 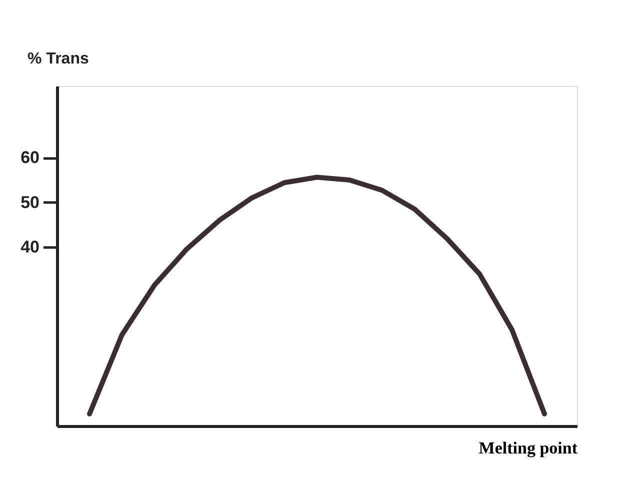 I want to click on y-tick-label: 60, so click(x=30, y=158).